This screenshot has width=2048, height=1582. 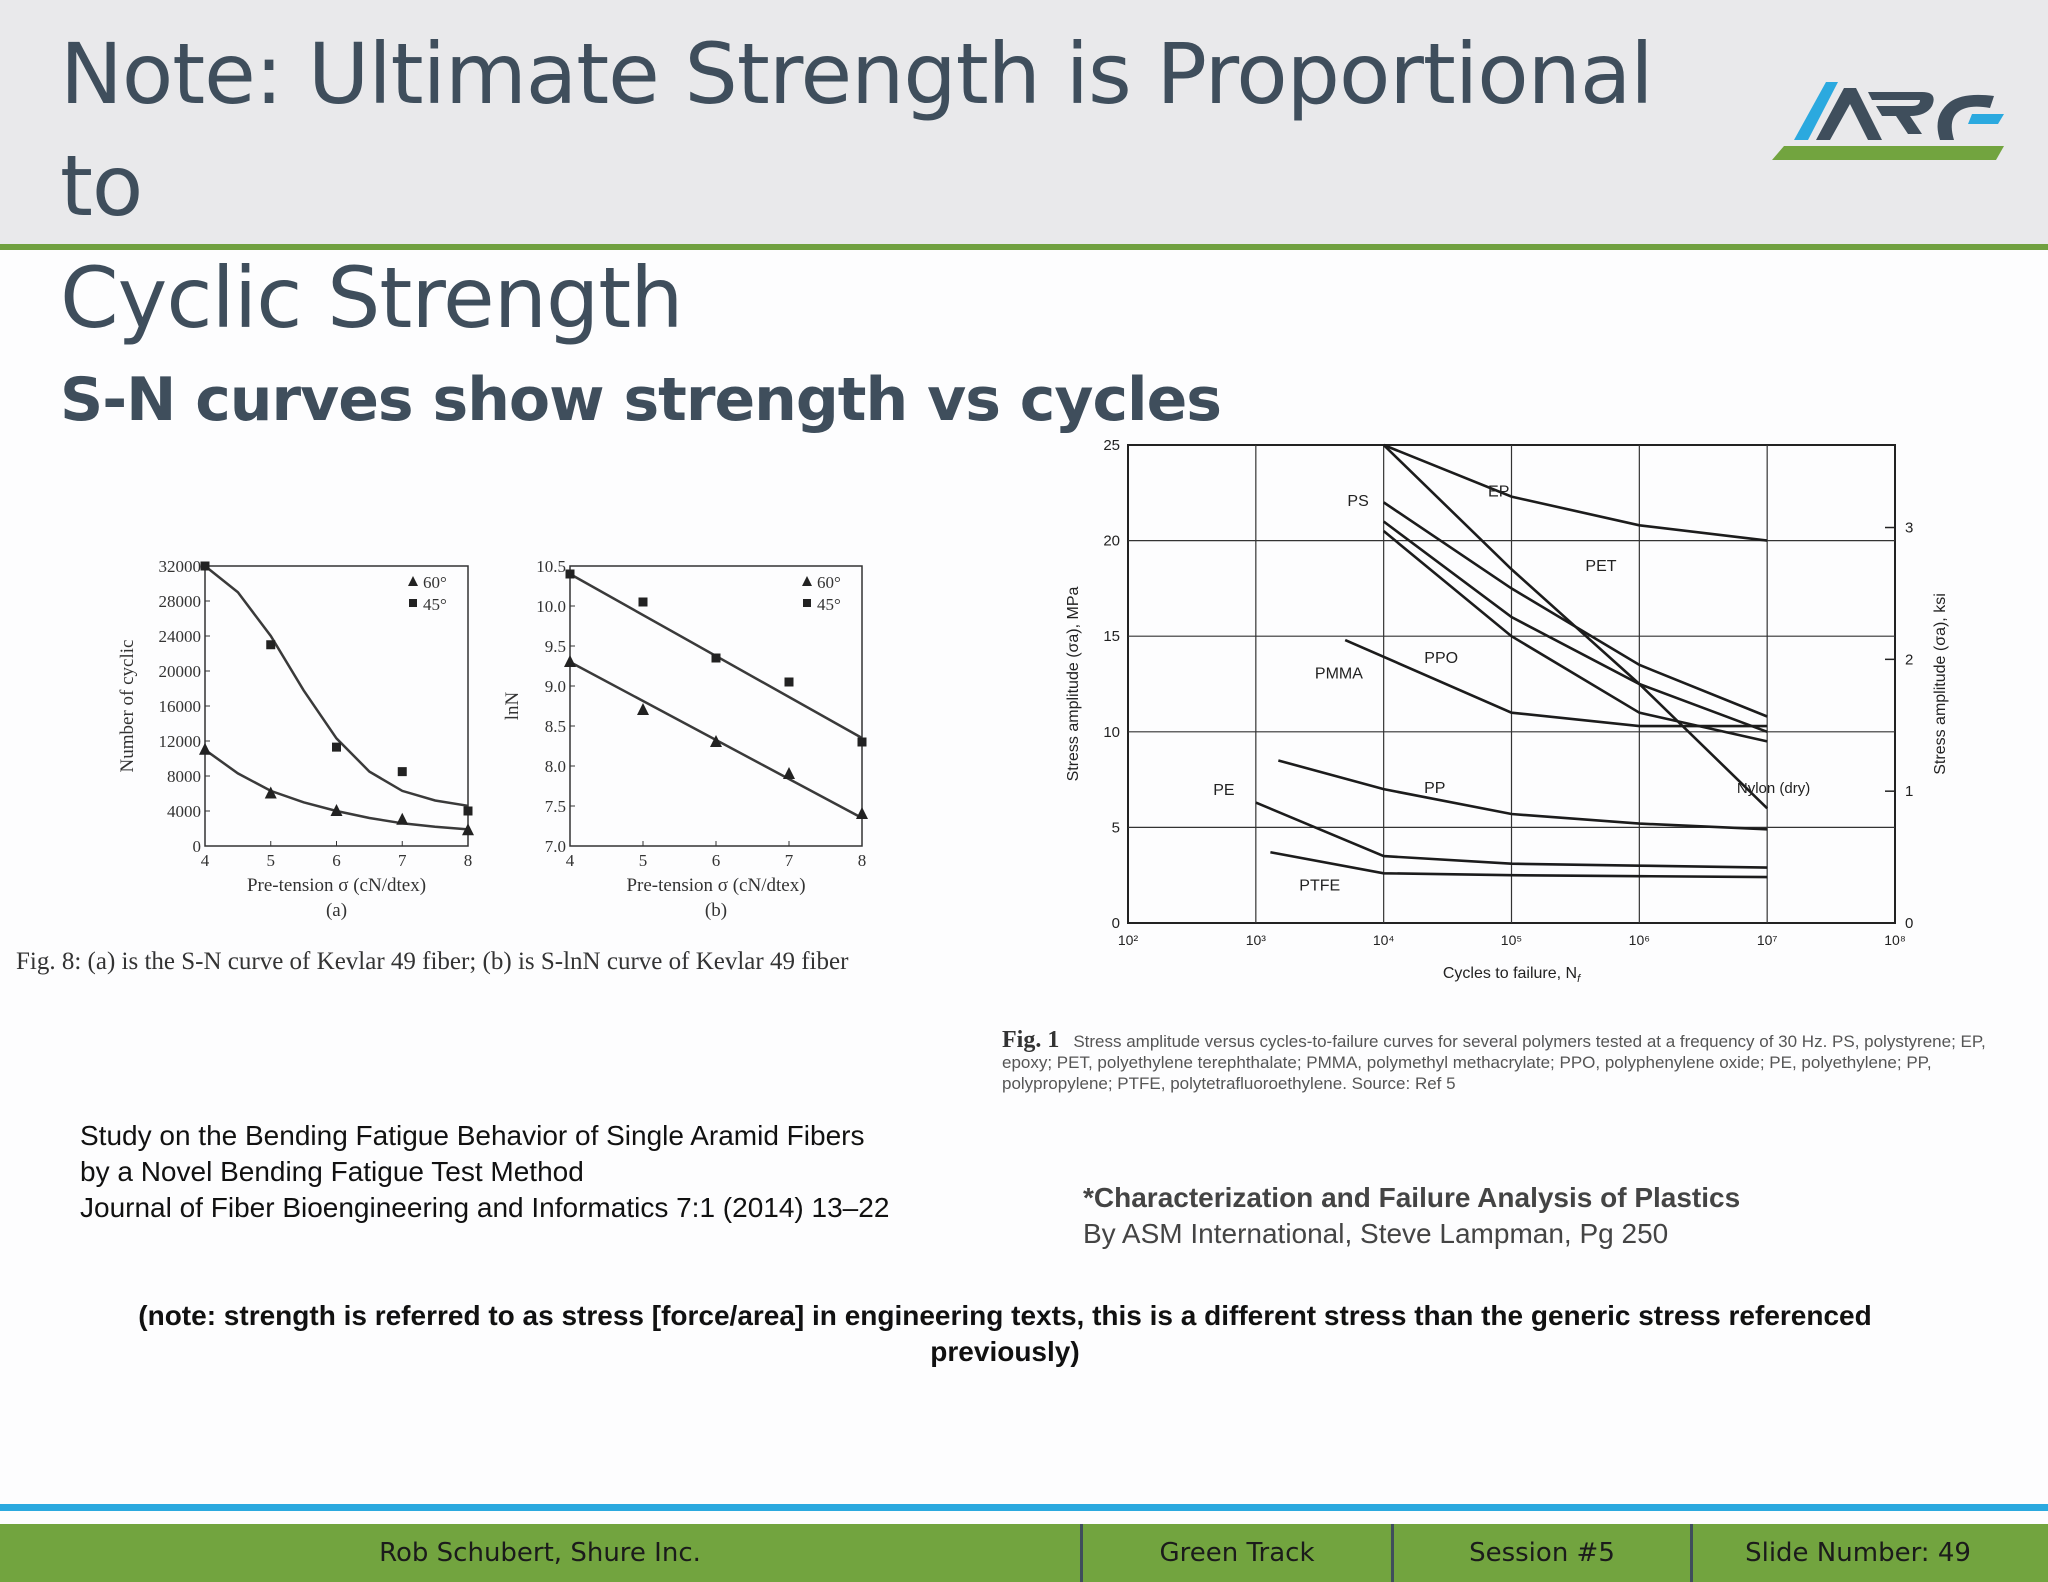 What do you see at coordinates (127, 706) in the screenshot?
I see `y-axis-label: Number of cyclic` at bounding box center [127, 706].